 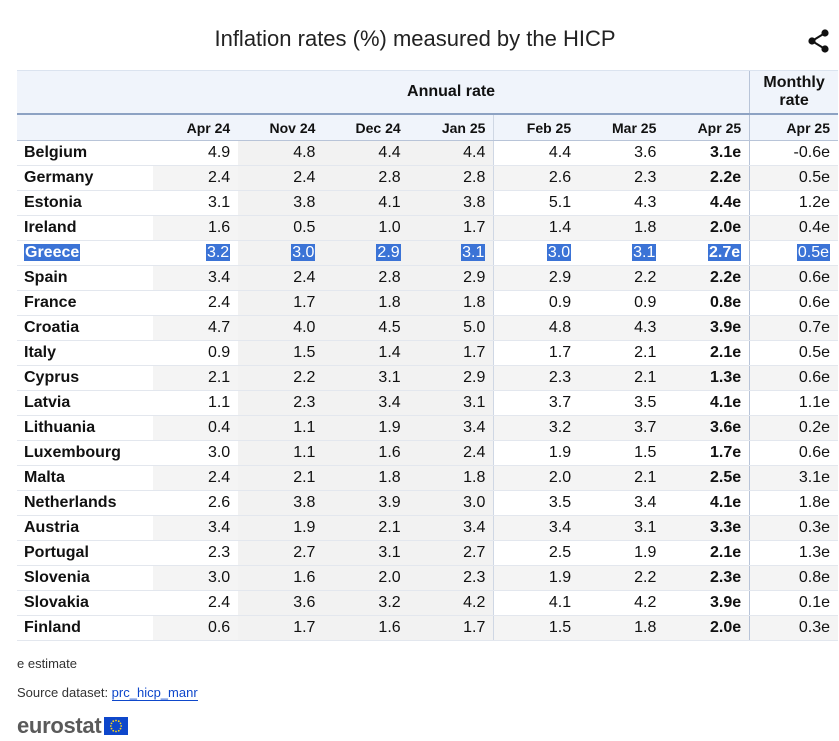 What do you see at coordinates (281, 553) in the screenshot?
I see `value-cell: 2.7` at bounding box center [281, 553].